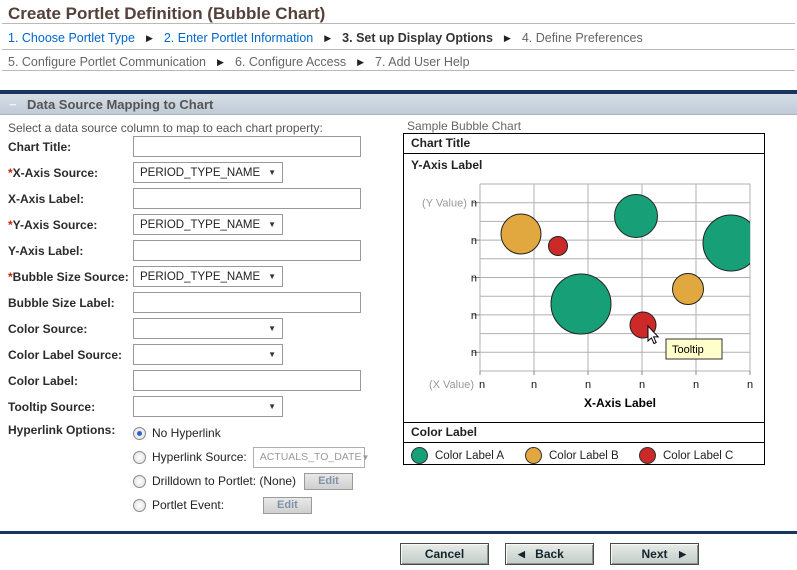 This screenshot has width=797, height=570. I want to click on next-arrow-icon: ▶, so click(682, 554).